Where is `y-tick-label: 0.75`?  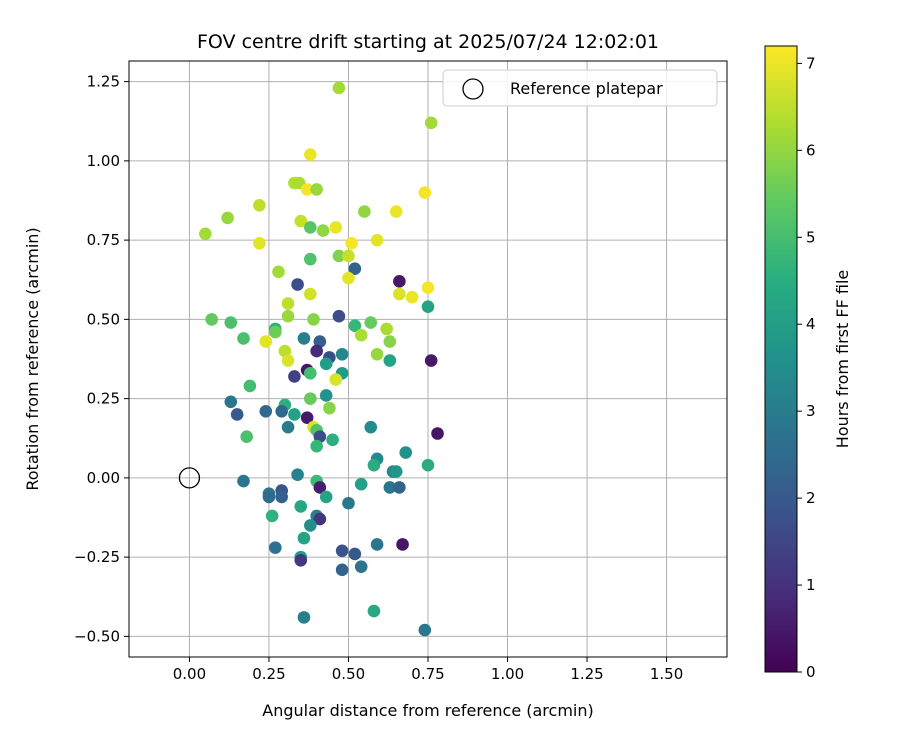 y-tick-label: 0.75 is located at coordinates (103, 240).